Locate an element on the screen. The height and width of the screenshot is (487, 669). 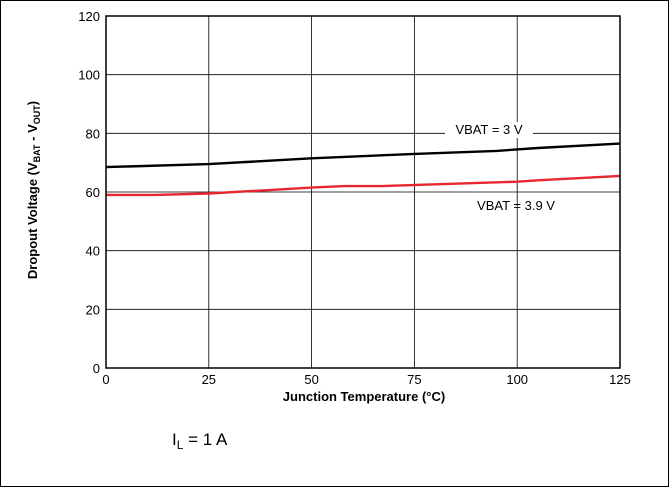
y-tick-label-60: 60 is located at coordinates (93, 192).